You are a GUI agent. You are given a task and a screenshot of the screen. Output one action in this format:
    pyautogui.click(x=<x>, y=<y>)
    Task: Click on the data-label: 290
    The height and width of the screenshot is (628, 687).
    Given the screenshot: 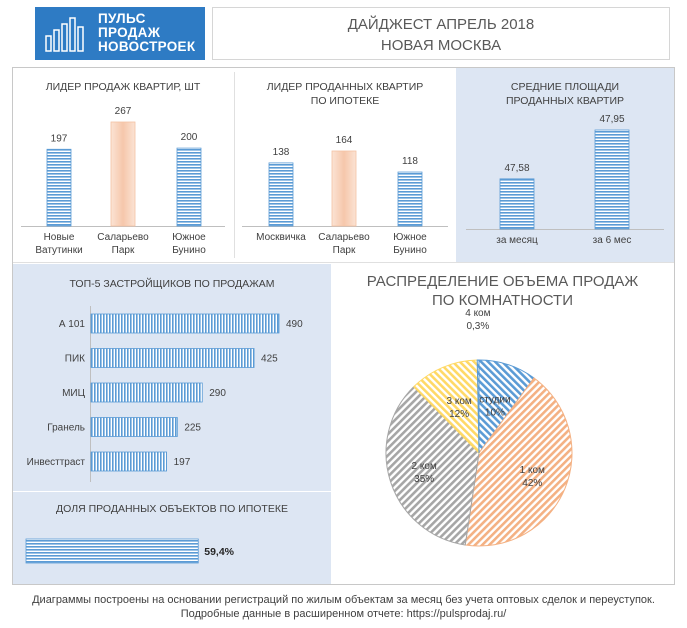 What is the action you would take?
    pyautogui.click(x=217, y=393)
    